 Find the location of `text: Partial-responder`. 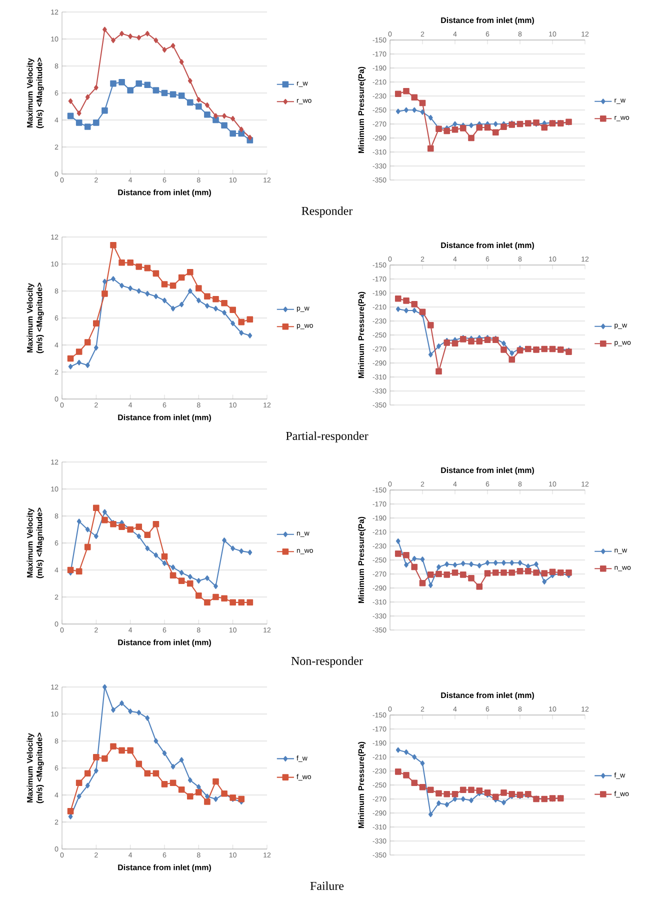

text: Partial-responder is located at coordinates (327, 437).